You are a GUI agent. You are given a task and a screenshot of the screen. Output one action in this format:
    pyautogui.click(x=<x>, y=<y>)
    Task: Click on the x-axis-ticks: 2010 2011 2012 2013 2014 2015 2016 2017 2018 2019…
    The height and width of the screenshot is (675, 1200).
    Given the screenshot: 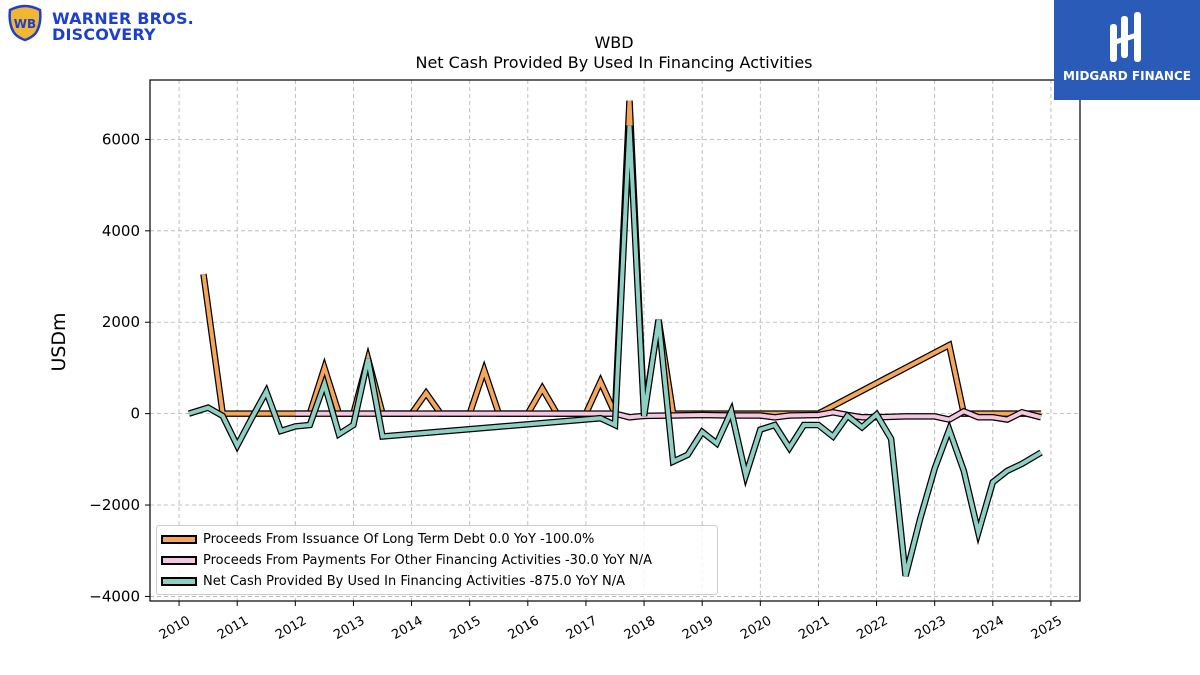 What is the action you would take?
    pyautogui.click(x=611, y=622)
    